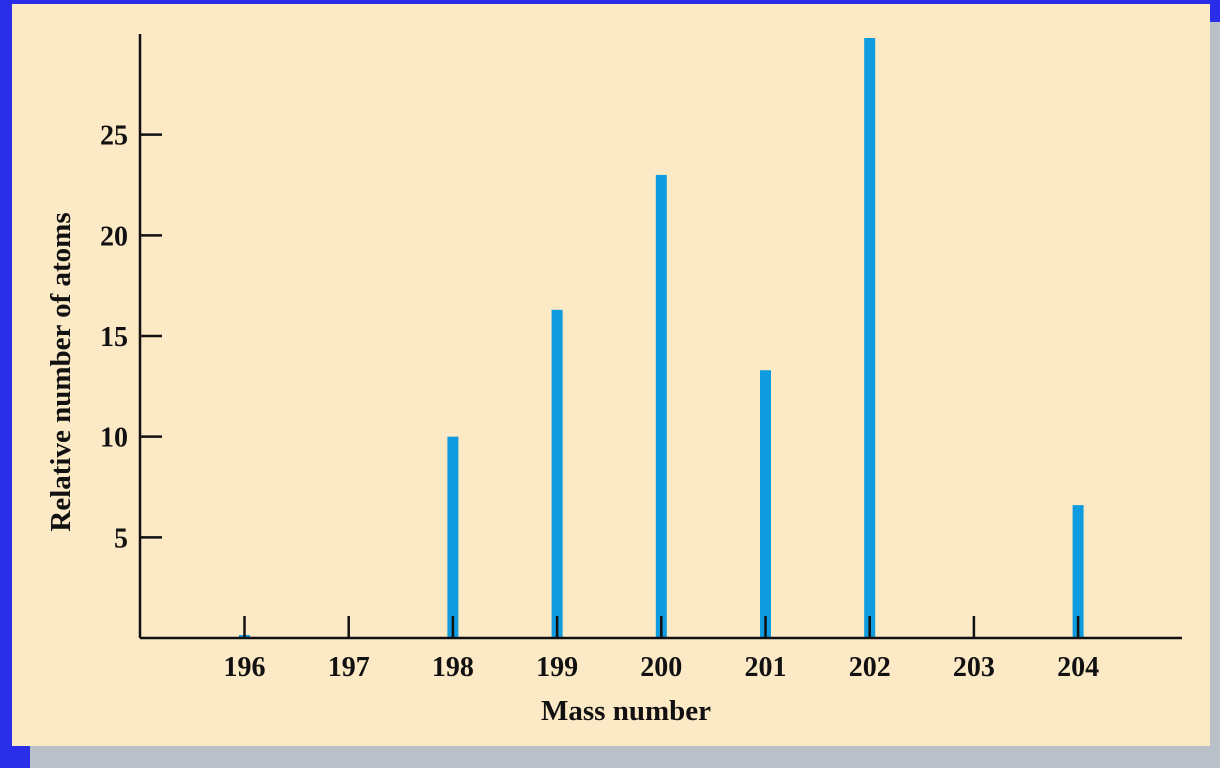 The width and height of the screenshot is (1220, 768). Describe the element at coordinates (114, 136) in the screenshot. I see `y-tick-label-25: 25` at that location.